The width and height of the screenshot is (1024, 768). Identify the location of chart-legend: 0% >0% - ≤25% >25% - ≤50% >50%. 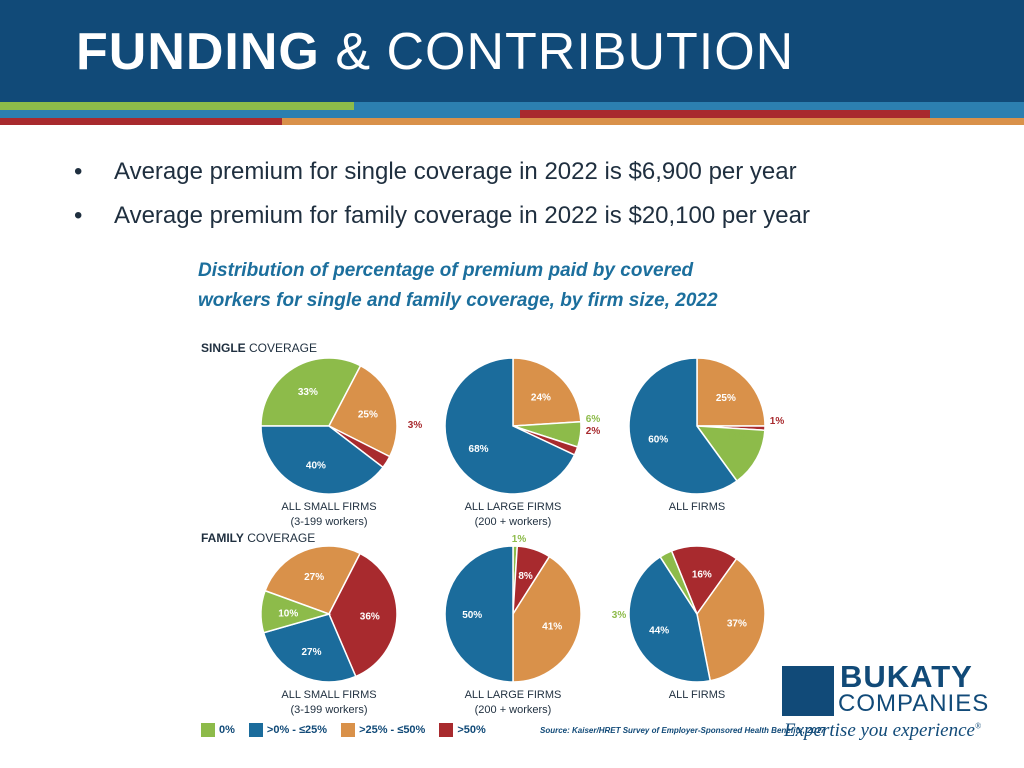
(350, 730).